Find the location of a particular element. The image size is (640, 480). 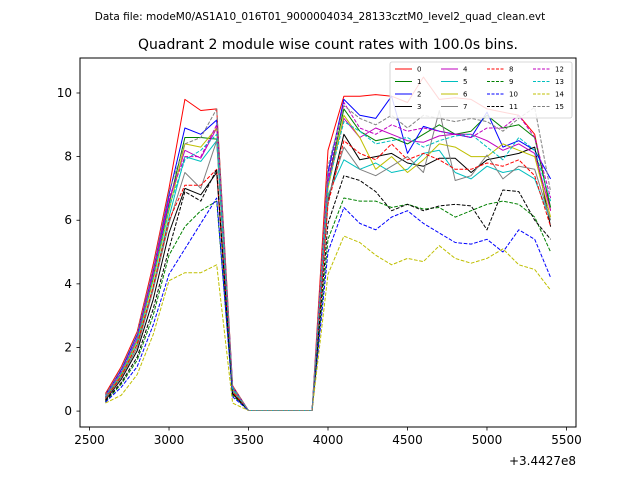

x-tick-label: 4500 is located at coordinates (407, 440).